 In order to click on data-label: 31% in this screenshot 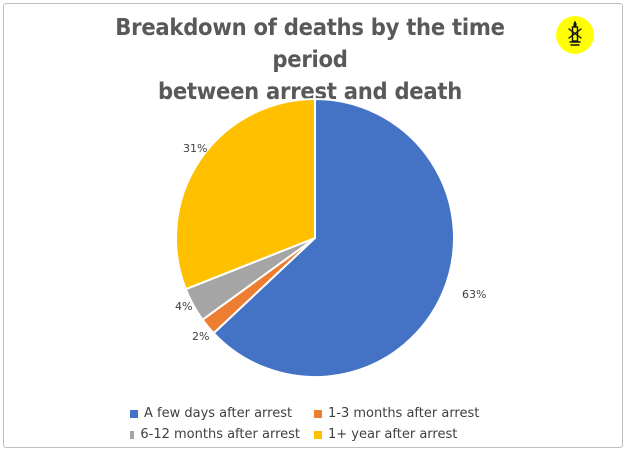, I will do `click(195, 148)`.